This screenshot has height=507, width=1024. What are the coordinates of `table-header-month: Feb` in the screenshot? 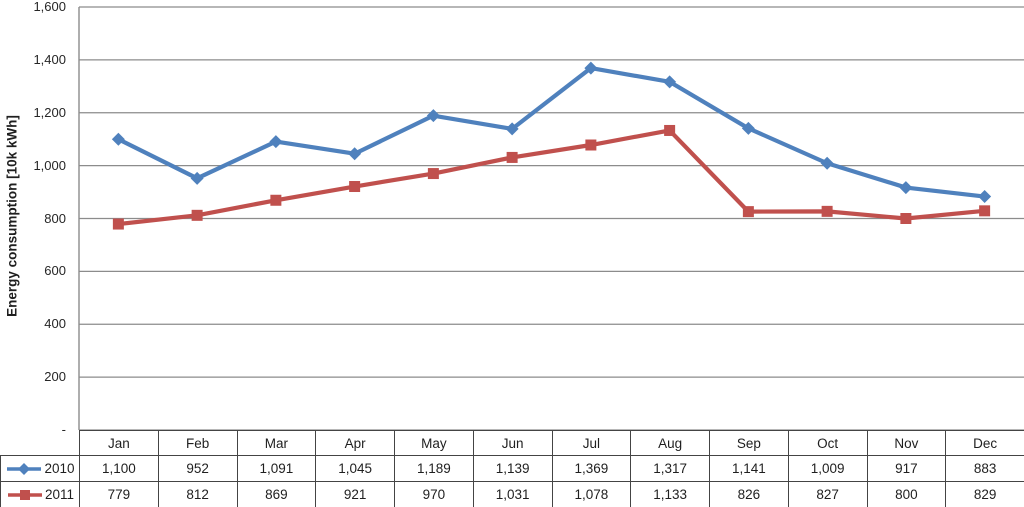 It's located at (197, 443).